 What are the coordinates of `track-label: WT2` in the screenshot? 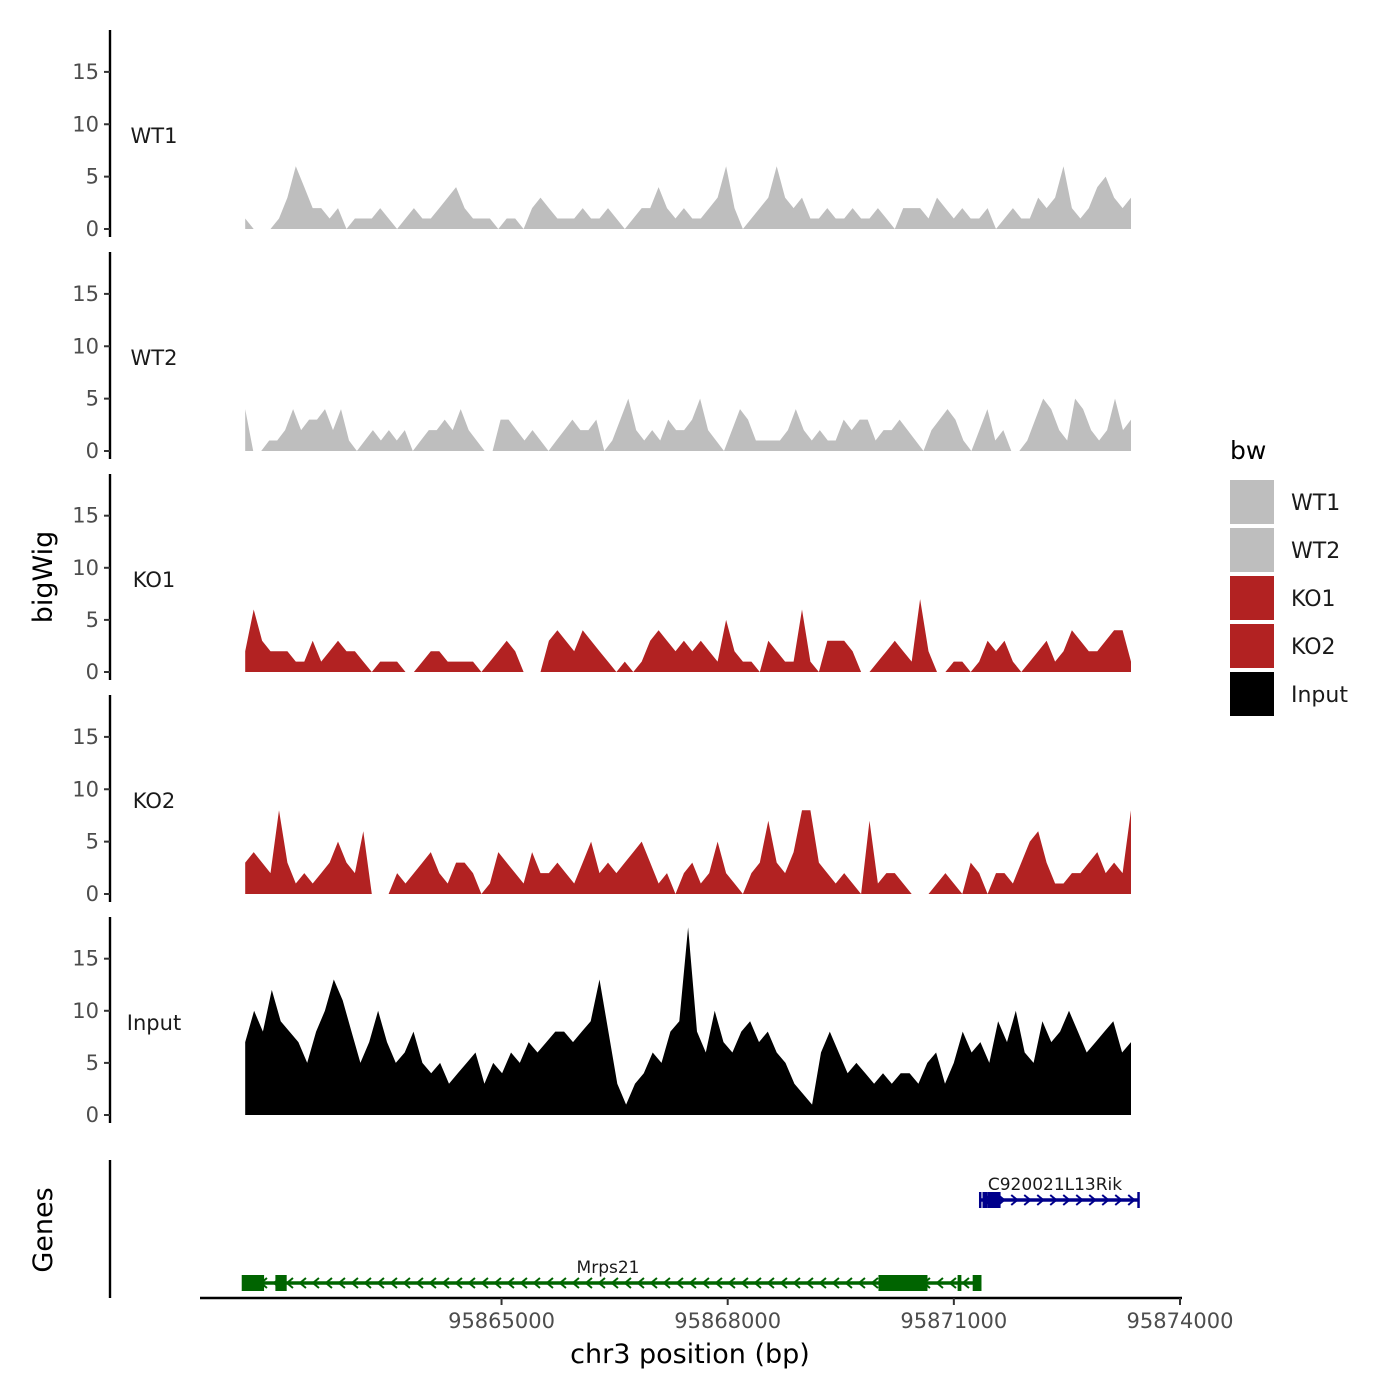 It's located at (154, 358).